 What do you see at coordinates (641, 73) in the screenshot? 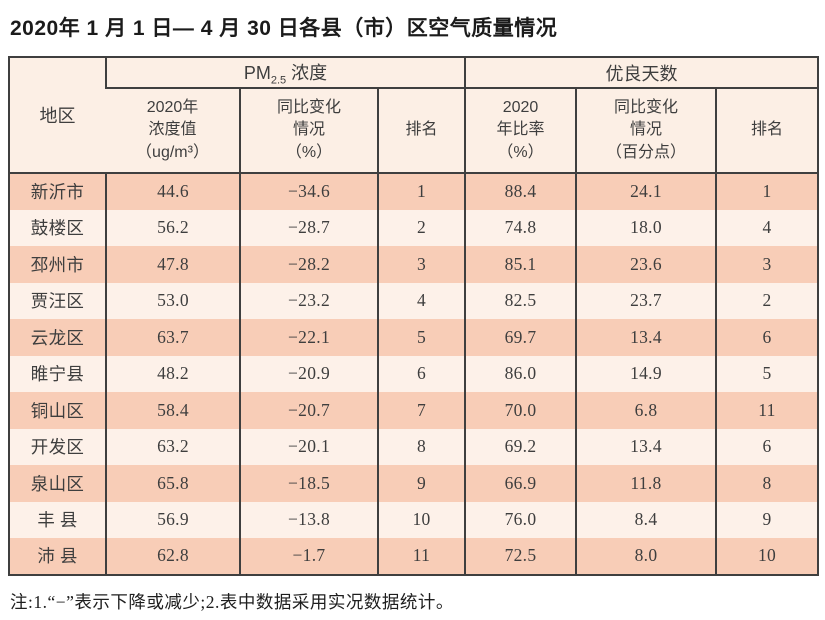
I see `column-group-good-days: 优良天数` at bounding box center [641, 73].